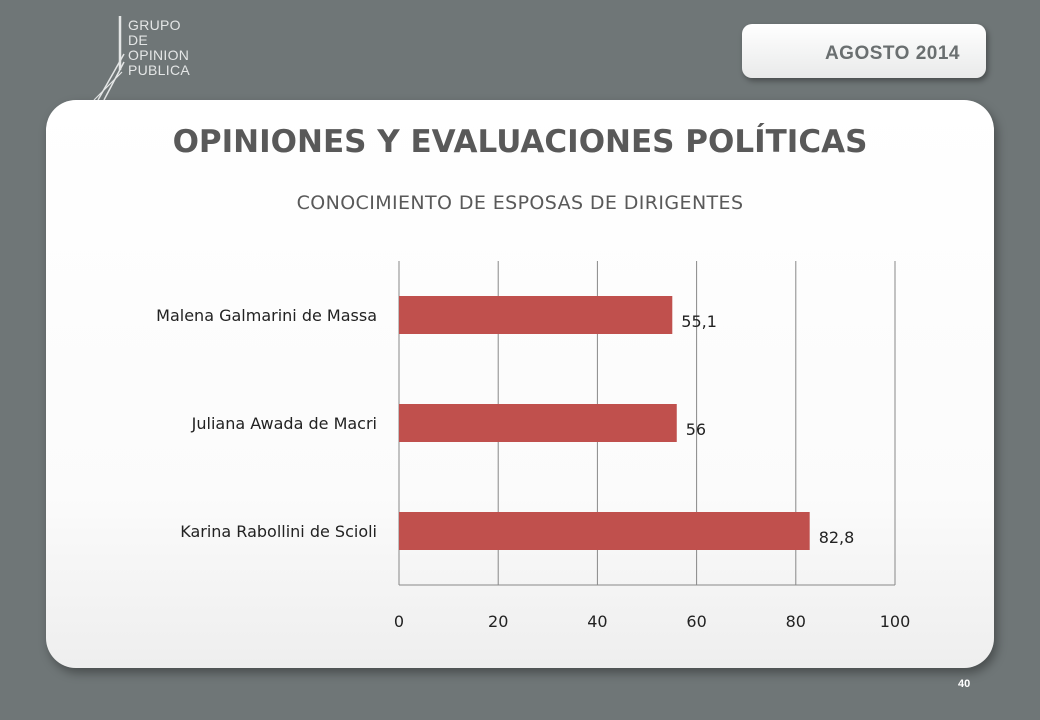 The height and width of the screenshot is (720, 1040). Describe the element at coordinates (278, 531) in the screenshot. I see `category-label: Karina Rabollini de Scioli` at that location.